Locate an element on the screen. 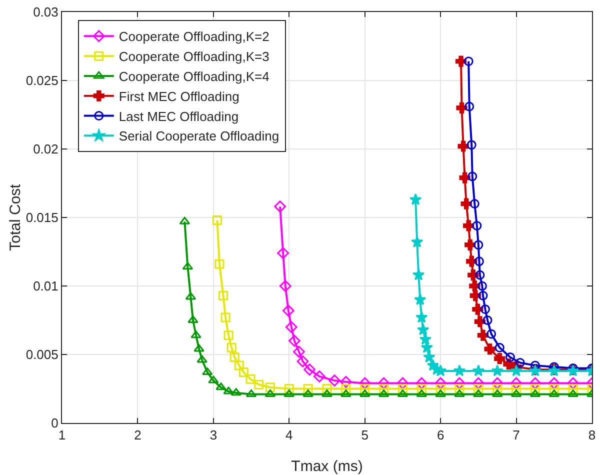  x-tick-label: 1 is located at coordinates (62, 435).